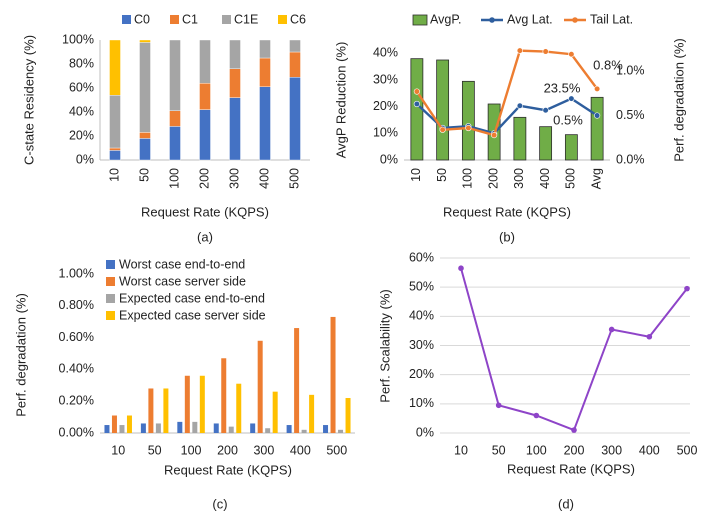 This screenshot has width=702, height=529. What do you see at coordinates (81, 87) in the screenshot?
I see `y-tick-label: 60%` at bounding box center [81, 87].